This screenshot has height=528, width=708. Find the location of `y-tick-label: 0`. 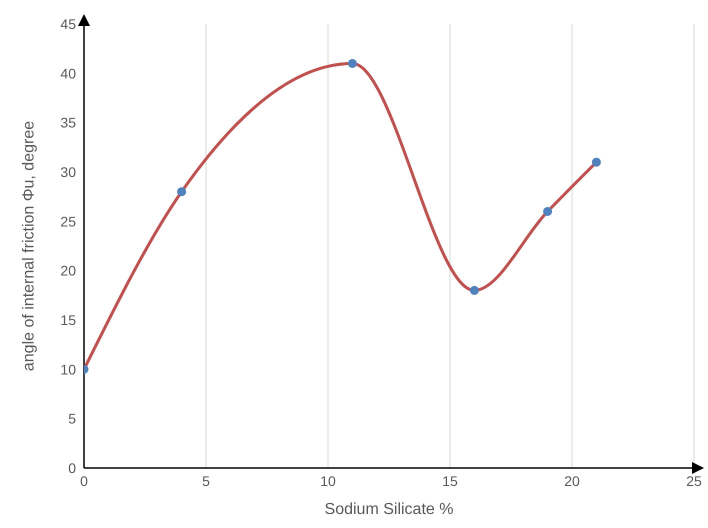

y-tick-label: 0 is located at coordinates (72, 468).